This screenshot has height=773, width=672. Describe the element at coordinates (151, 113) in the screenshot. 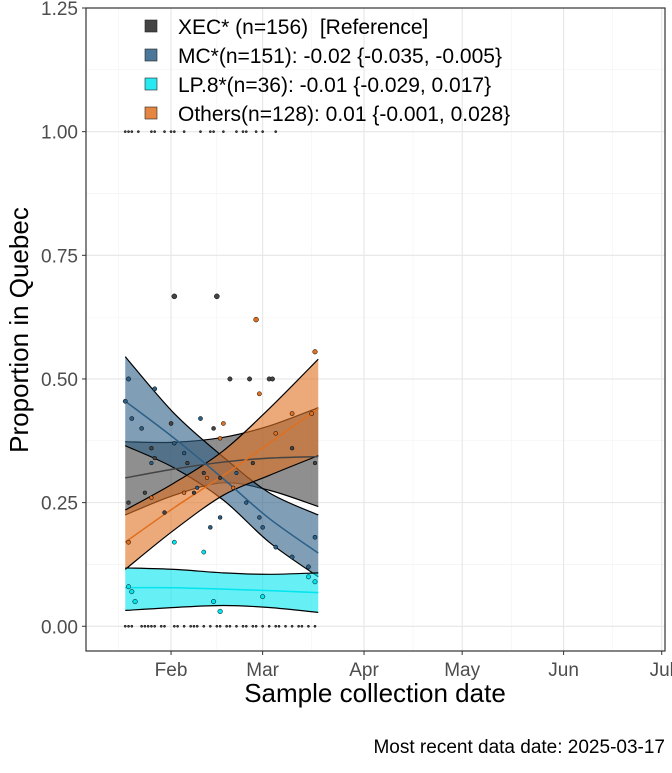

I see `legend-swatch-others` at that location.